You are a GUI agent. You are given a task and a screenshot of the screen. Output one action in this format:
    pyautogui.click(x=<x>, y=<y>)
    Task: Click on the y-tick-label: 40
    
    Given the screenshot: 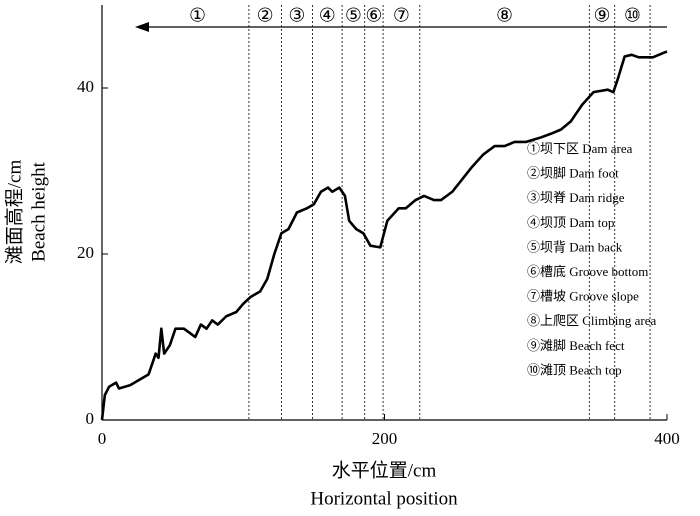 What is the action you would take?
    pyautogui.click(x=85, y=86)
    